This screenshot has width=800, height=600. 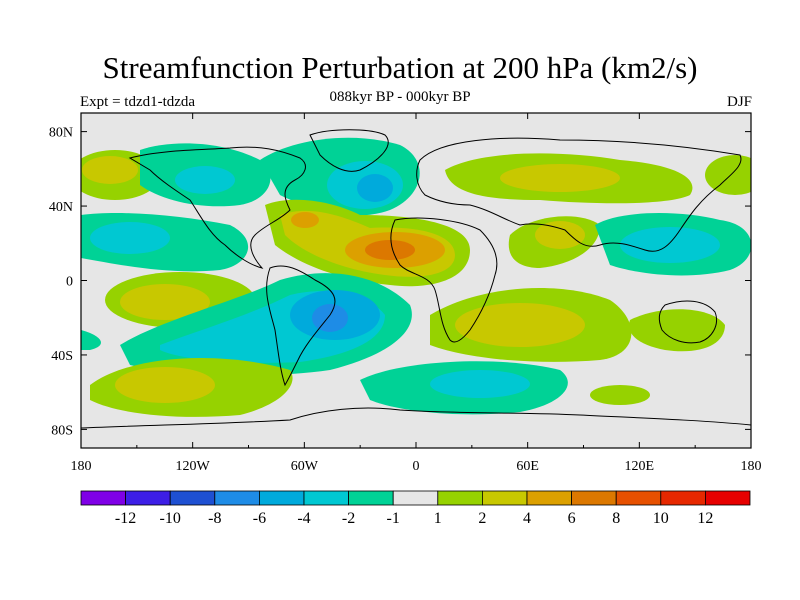 I want to click on contour-trop-pac-low-core, so click(x=130, y=238).